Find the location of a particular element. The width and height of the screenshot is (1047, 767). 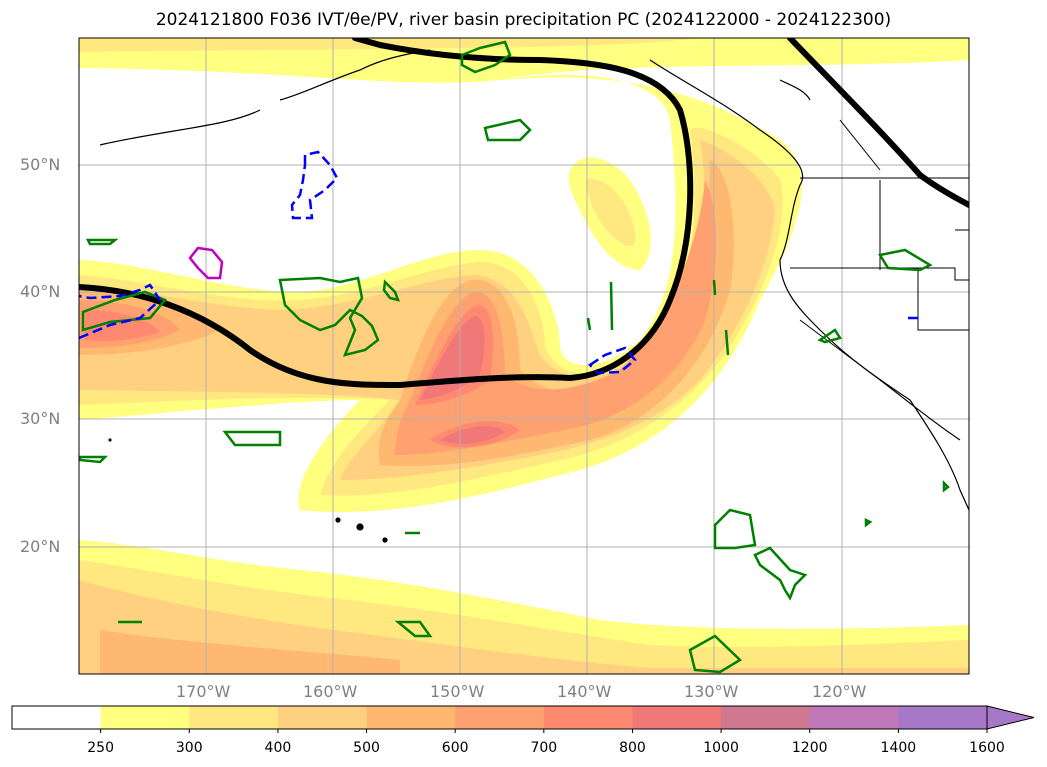

lon-label-150w: 150°W is located at coordinates (457, 691).